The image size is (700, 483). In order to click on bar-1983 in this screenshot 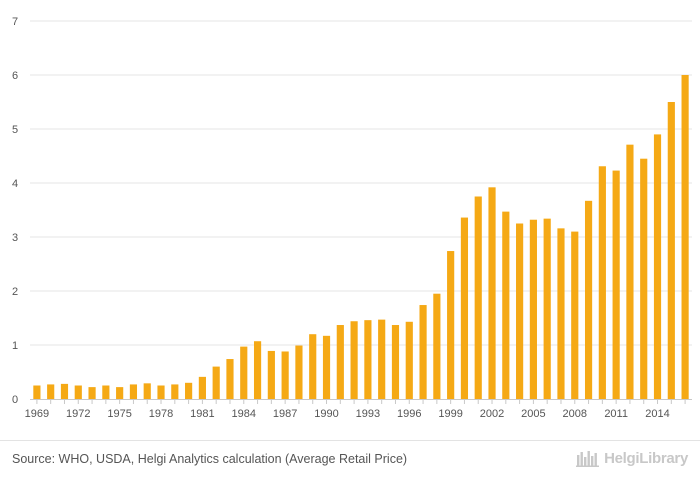, I will do `click(230, 379)`.